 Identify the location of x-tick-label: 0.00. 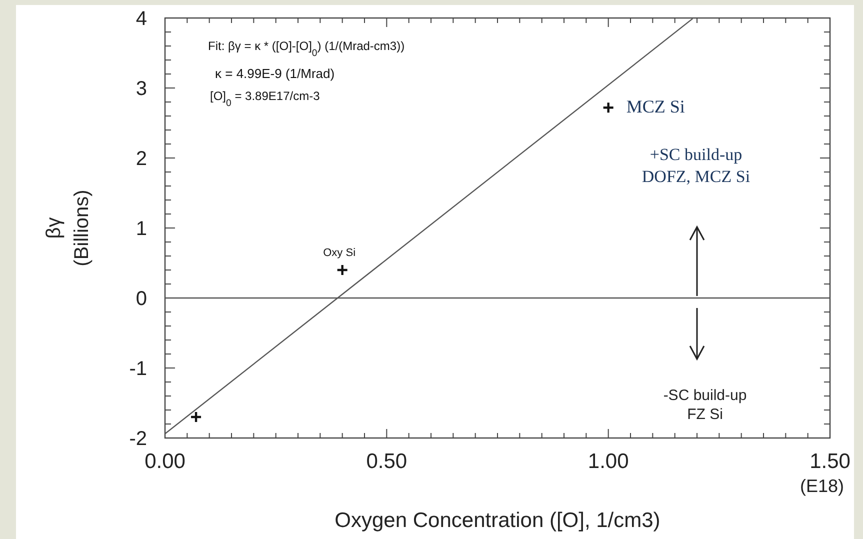
(165, 461).